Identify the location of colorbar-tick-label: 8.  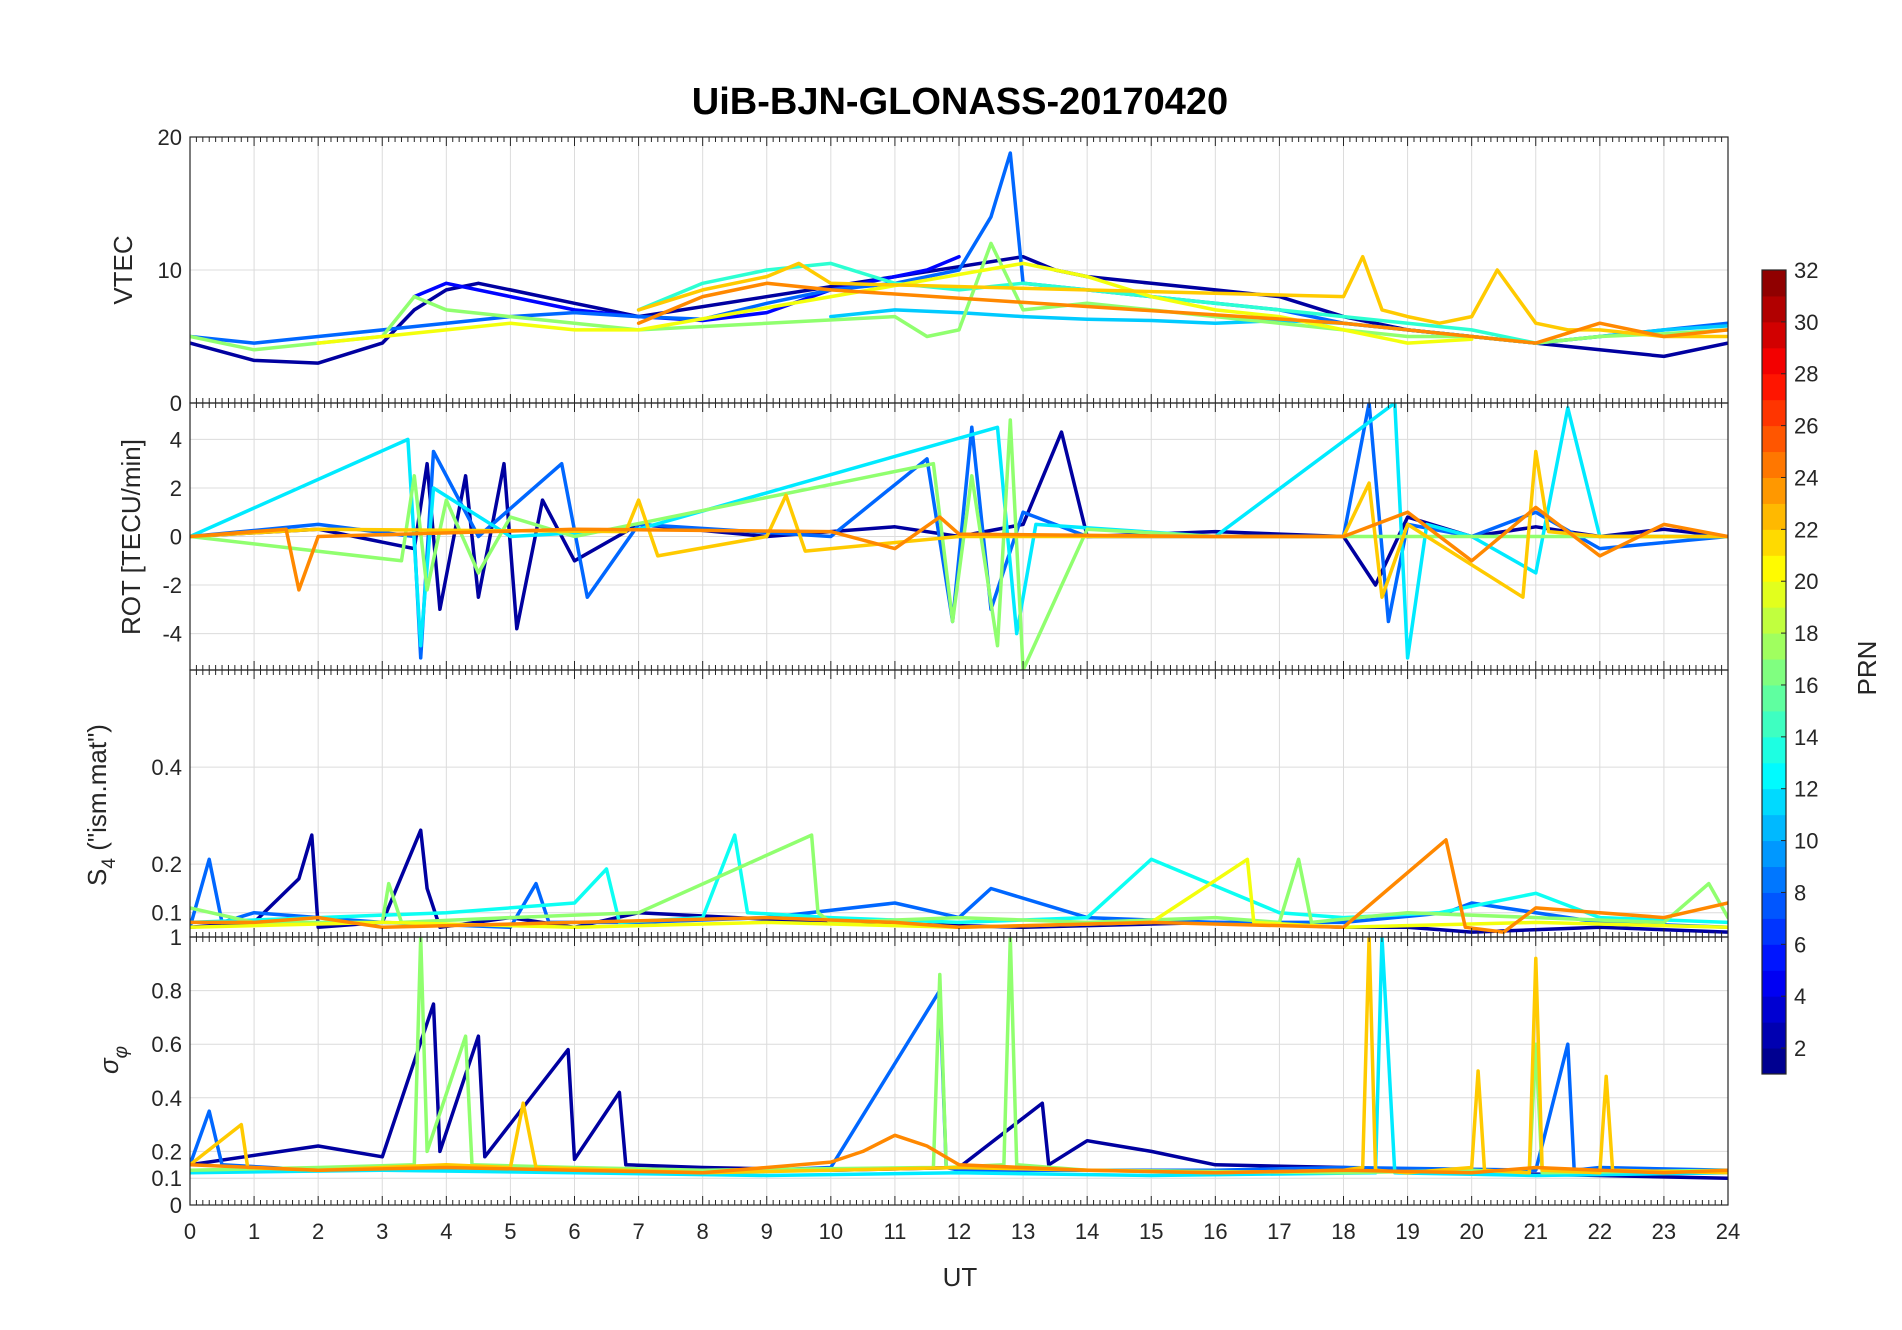
(1800, 892).